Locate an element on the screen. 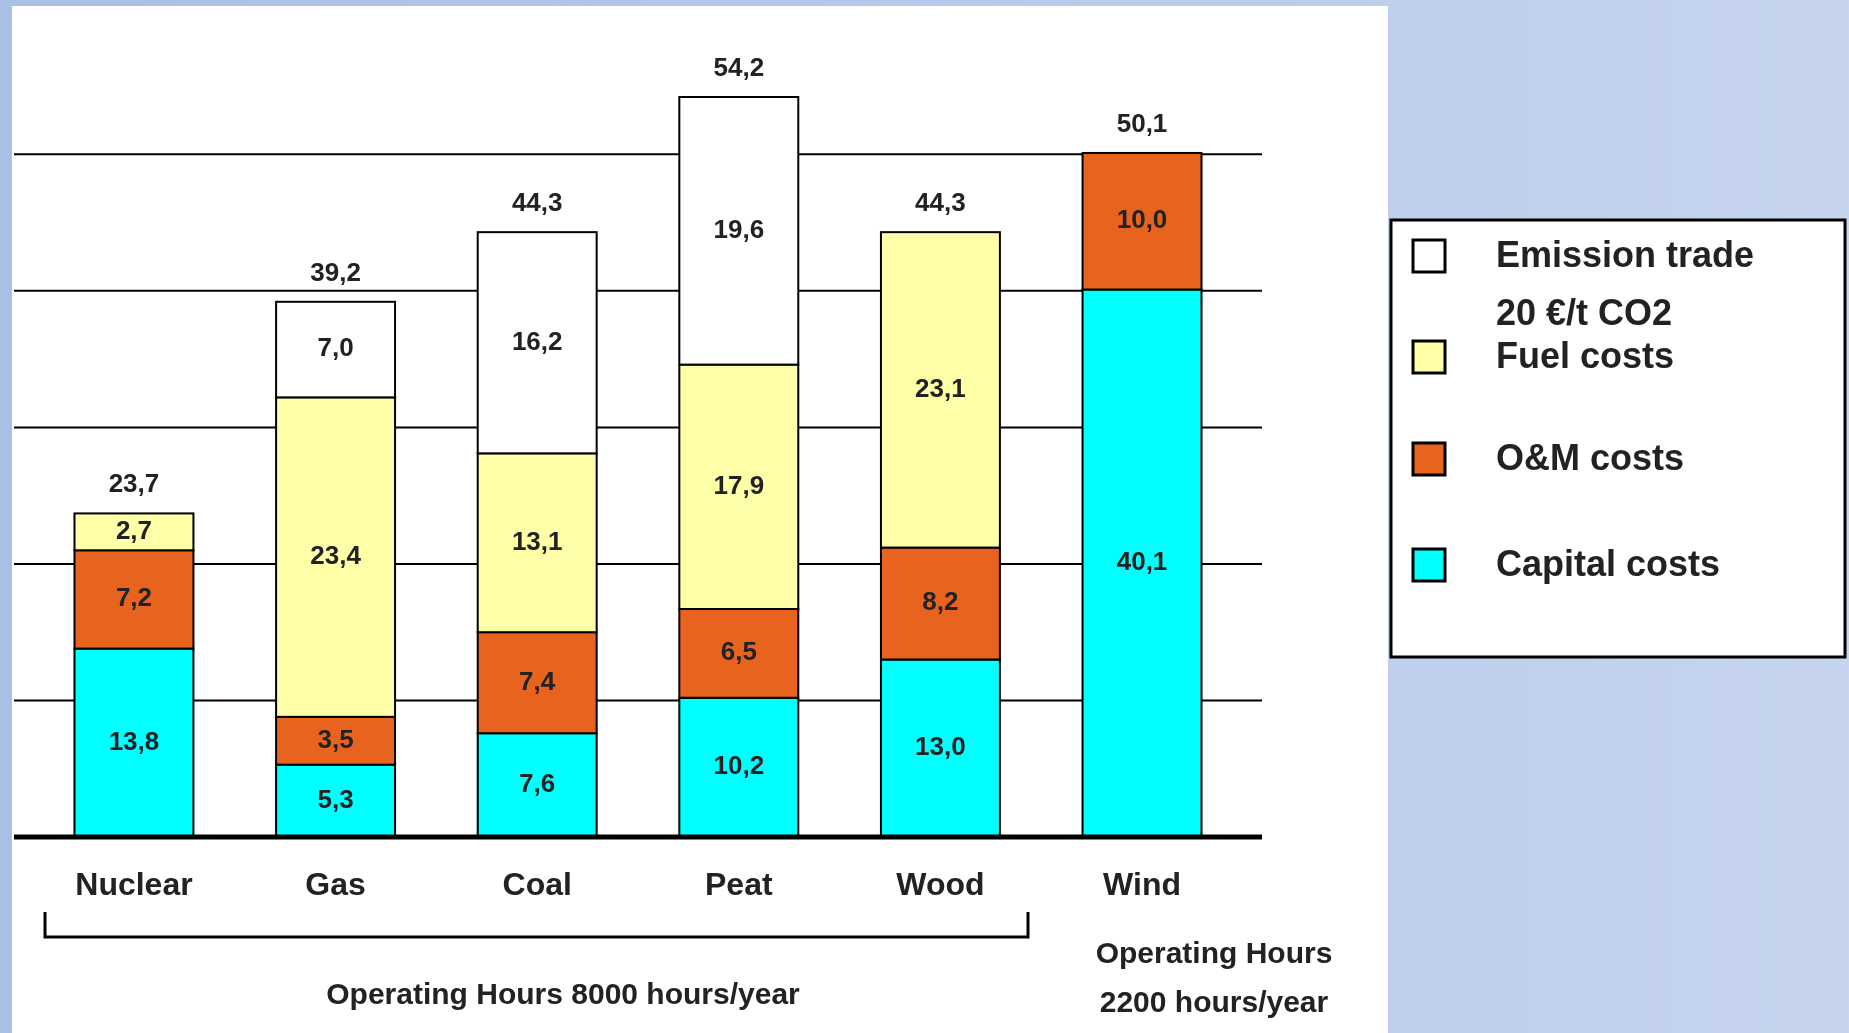 The height and width of the screenshot is (1033, 1849). data-label: 23,1 is located at coordinates (940, 387).